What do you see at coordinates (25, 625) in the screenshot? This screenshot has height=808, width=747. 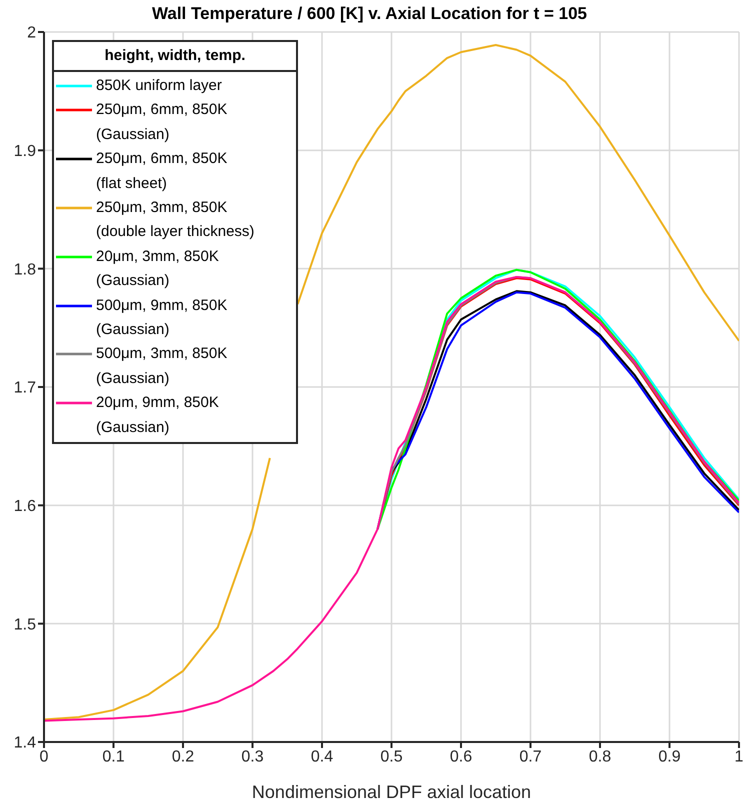 I see `y-tick-label: 1.5` at bounding box center [25, 625].